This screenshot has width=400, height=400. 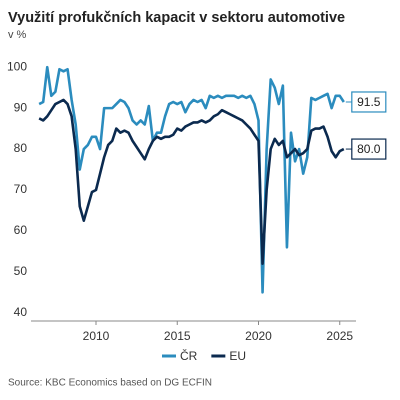 What do you see at coordinates (110, 383) in the screenshot?
I see `source-note: Source: KBC Economics based on DG ECFIN` at bounding box center [110, 383].